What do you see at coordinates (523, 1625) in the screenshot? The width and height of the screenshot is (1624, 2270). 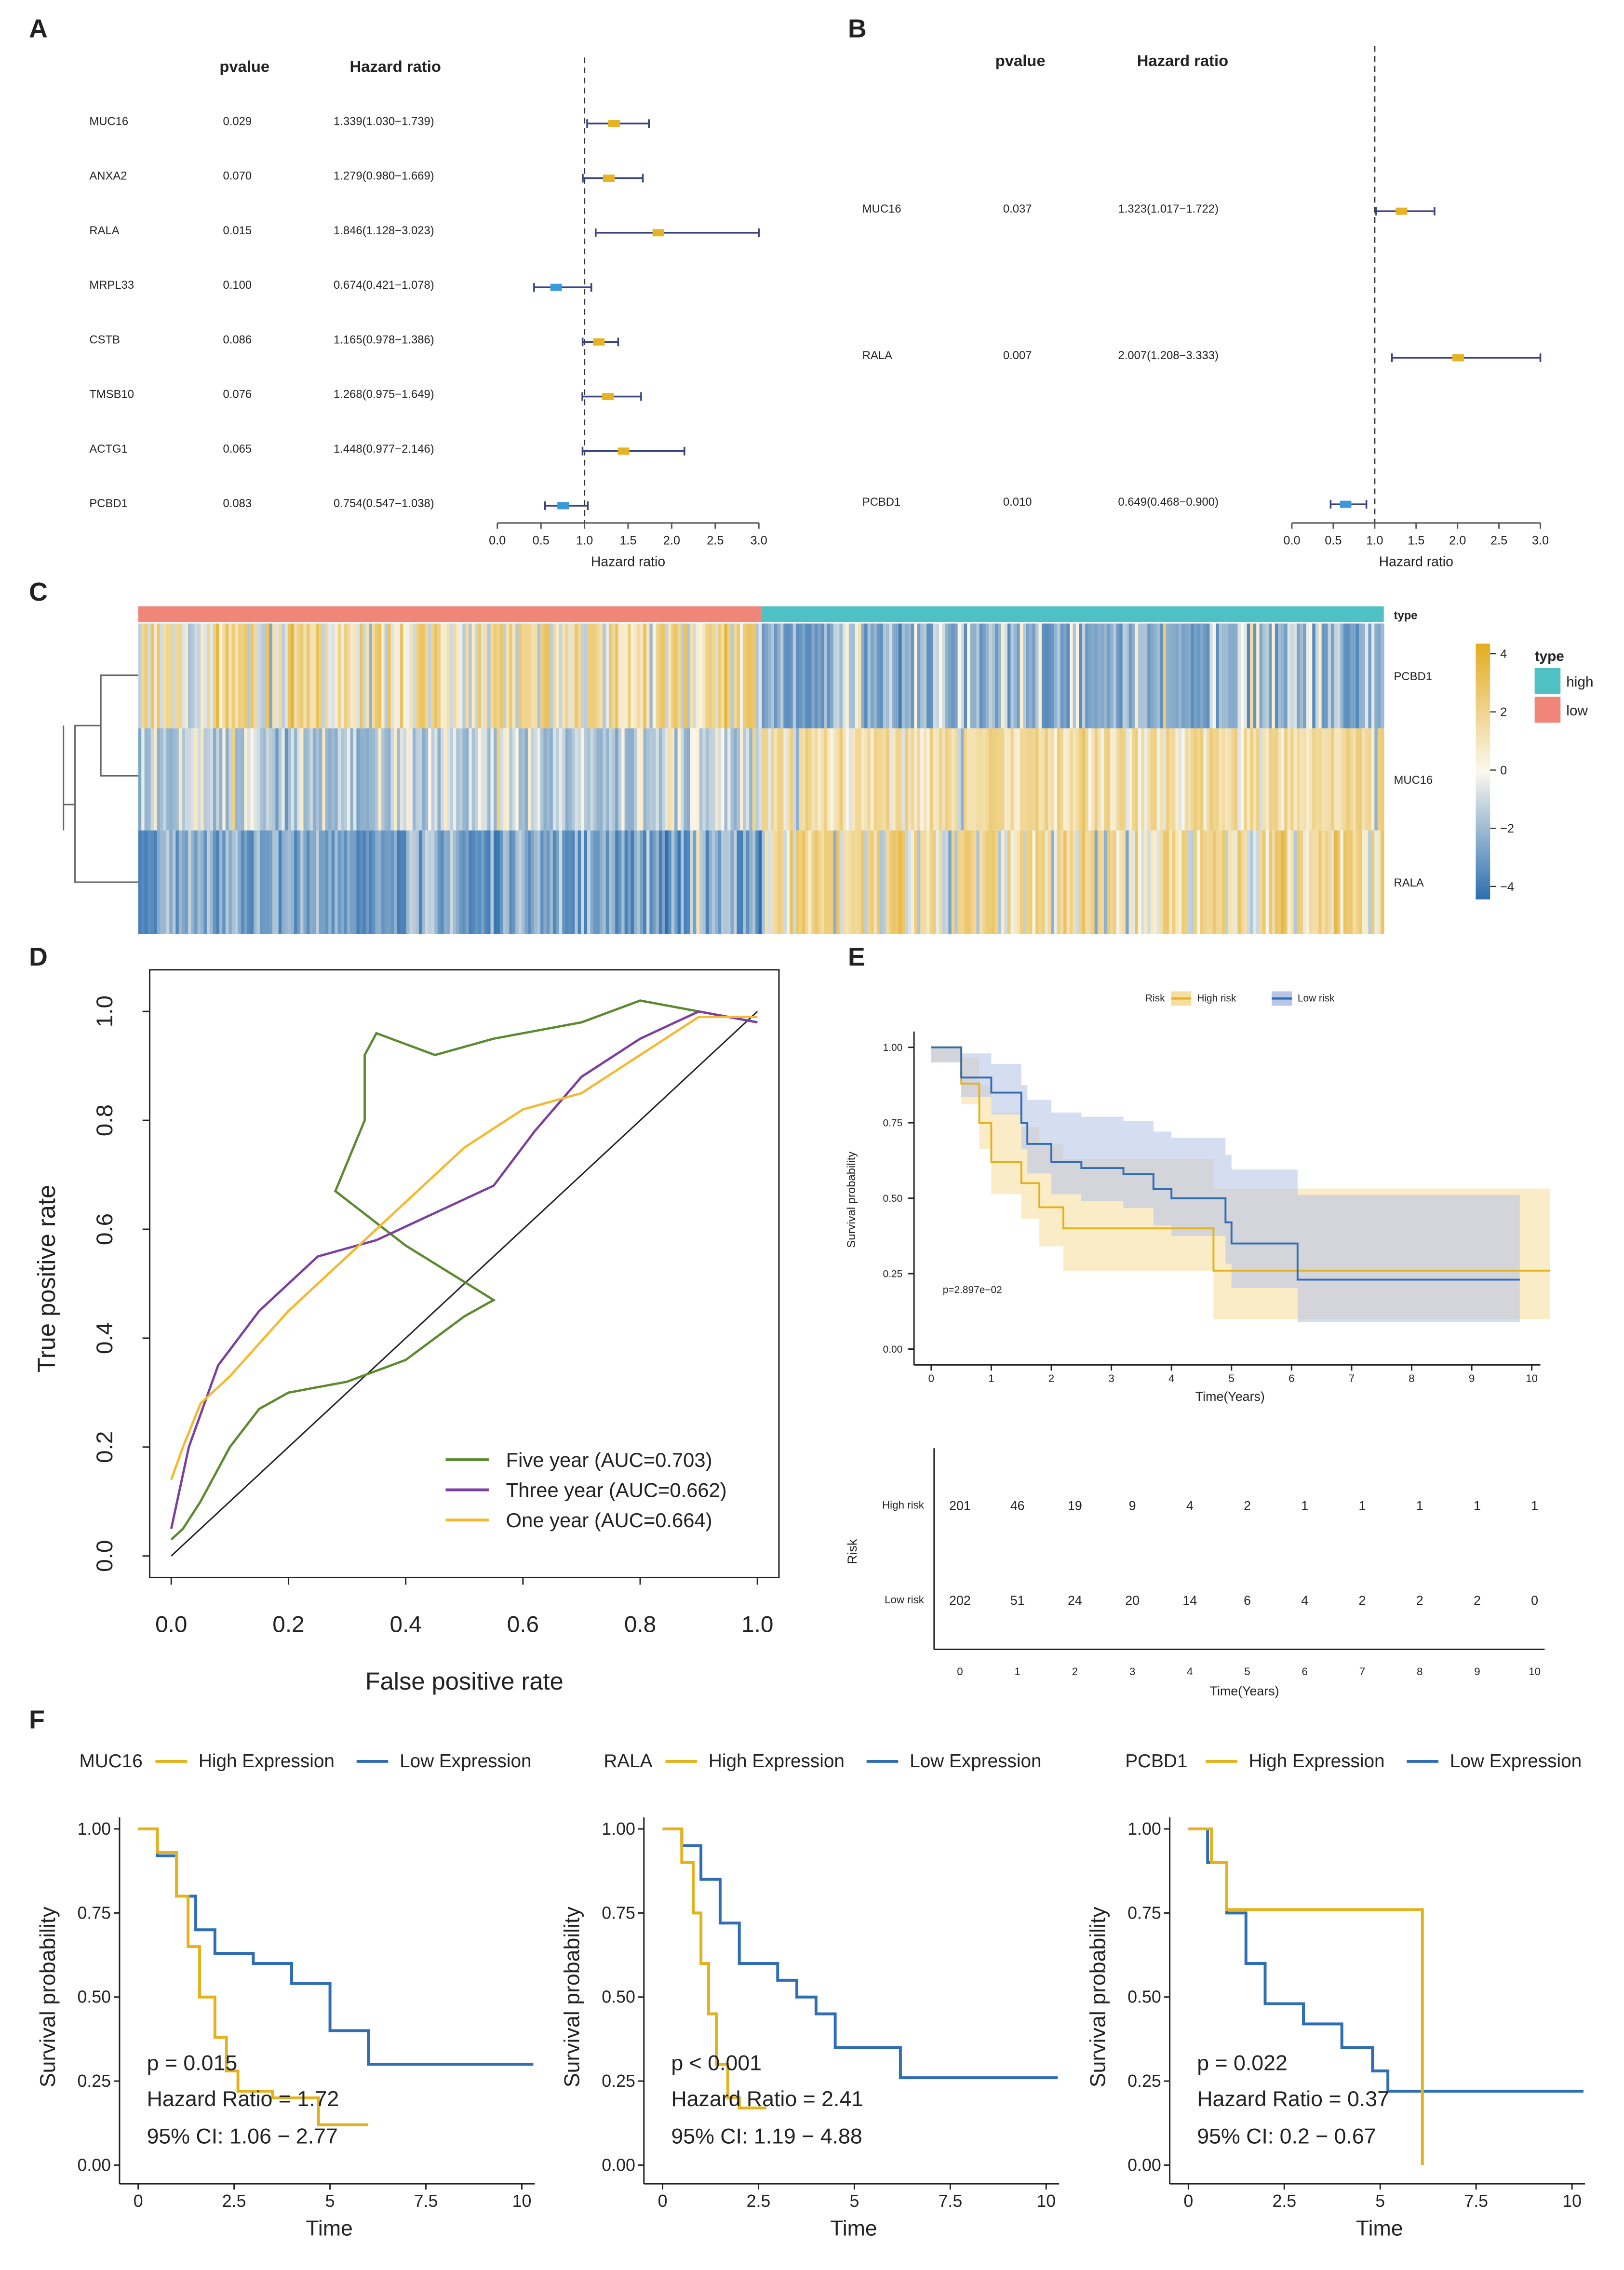 I see `x-tick-label: 0.6` at bounding box center [523, 1625].